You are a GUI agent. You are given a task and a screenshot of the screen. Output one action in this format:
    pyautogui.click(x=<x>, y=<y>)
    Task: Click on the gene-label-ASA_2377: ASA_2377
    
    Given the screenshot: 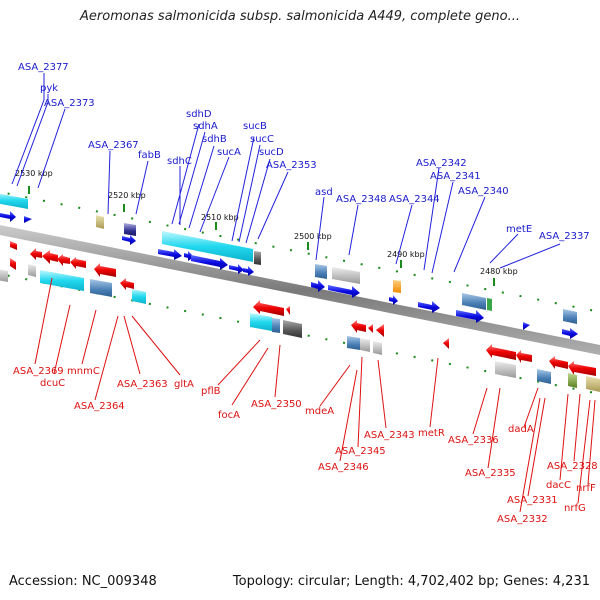 What is the action you would take?
    pyautogui.click(x=43, y=67)
    